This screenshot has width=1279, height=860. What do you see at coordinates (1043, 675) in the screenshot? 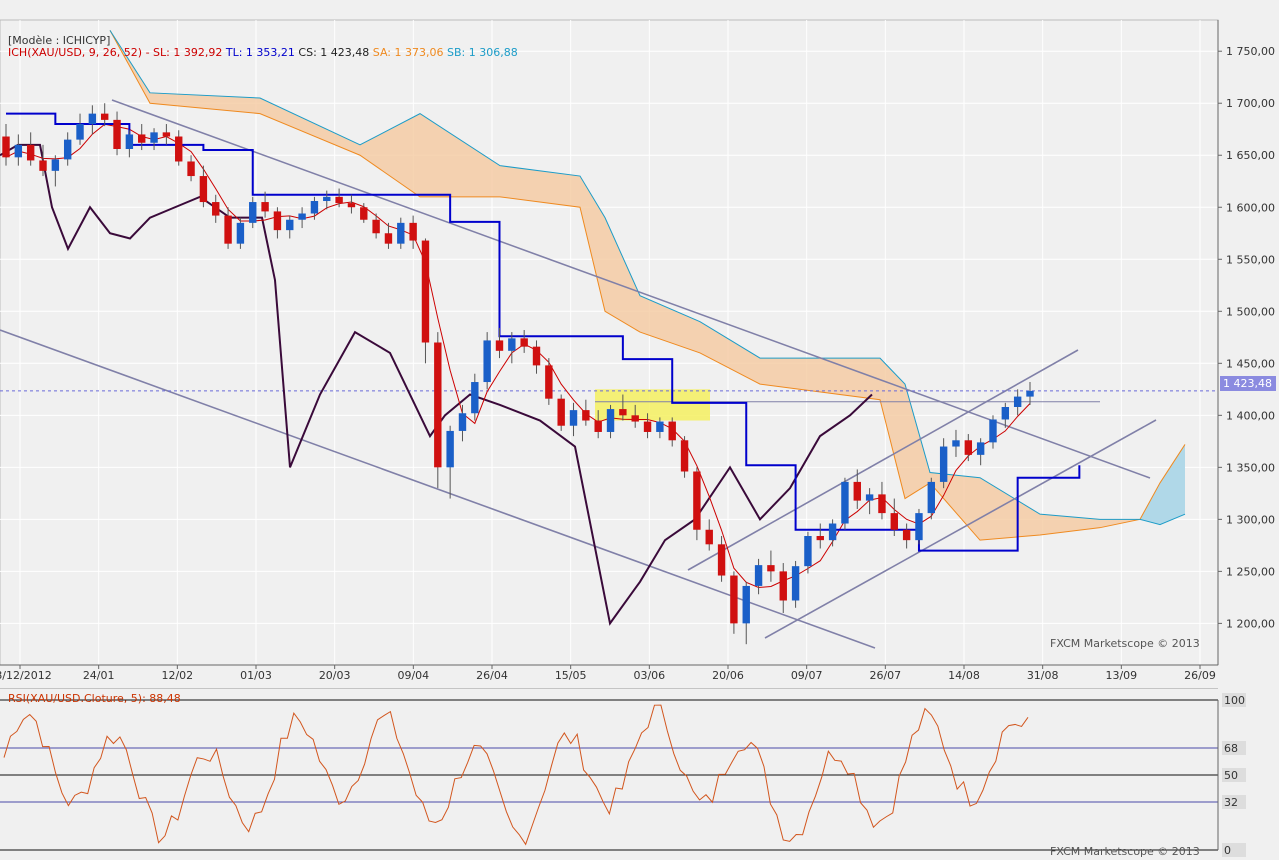
I see `x-tick-label: 31/08` at bounding box center [1043, 675].